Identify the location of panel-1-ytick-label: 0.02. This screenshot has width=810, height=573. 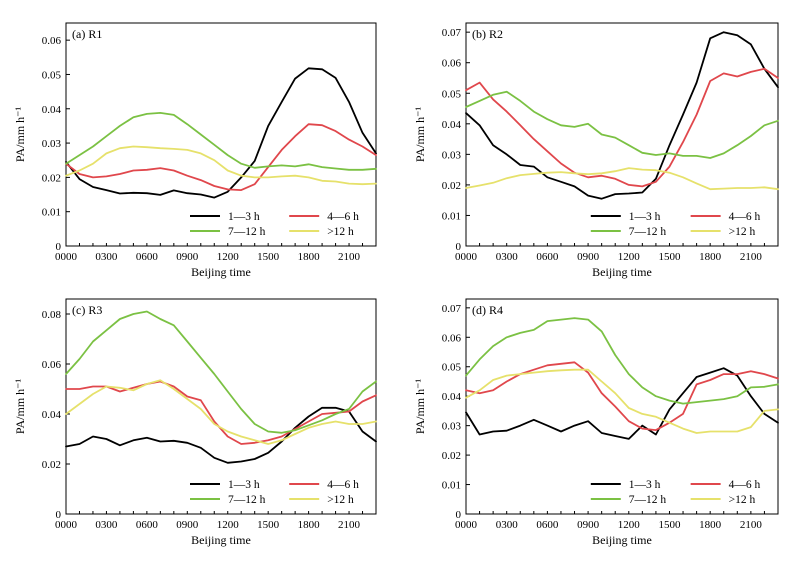
(51, 178).